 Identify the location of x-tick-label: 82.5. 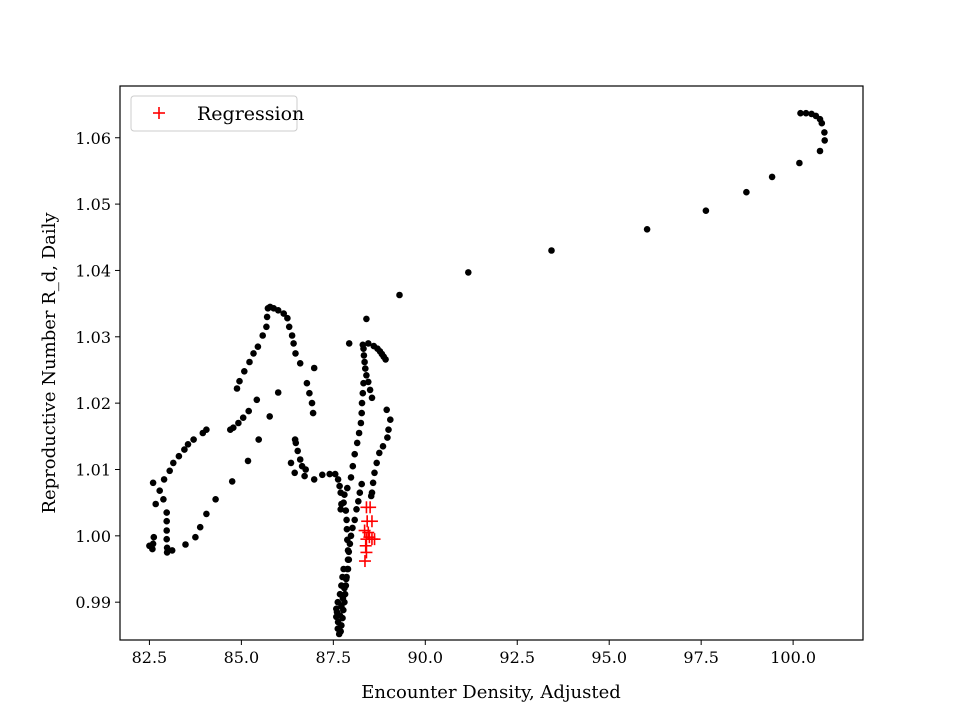
(150, 657).